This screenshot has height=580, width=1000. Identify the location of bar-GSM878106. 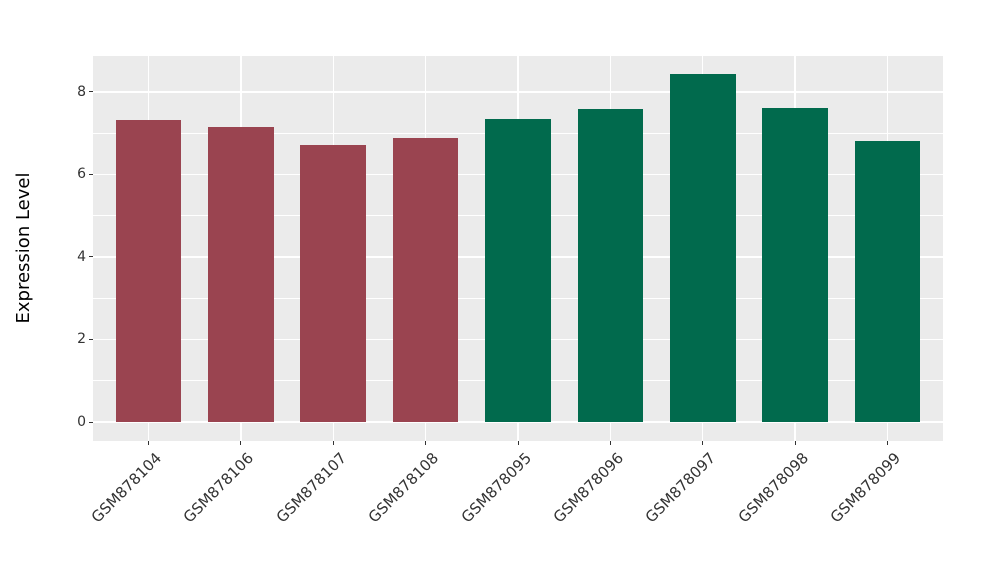
(241, 274).